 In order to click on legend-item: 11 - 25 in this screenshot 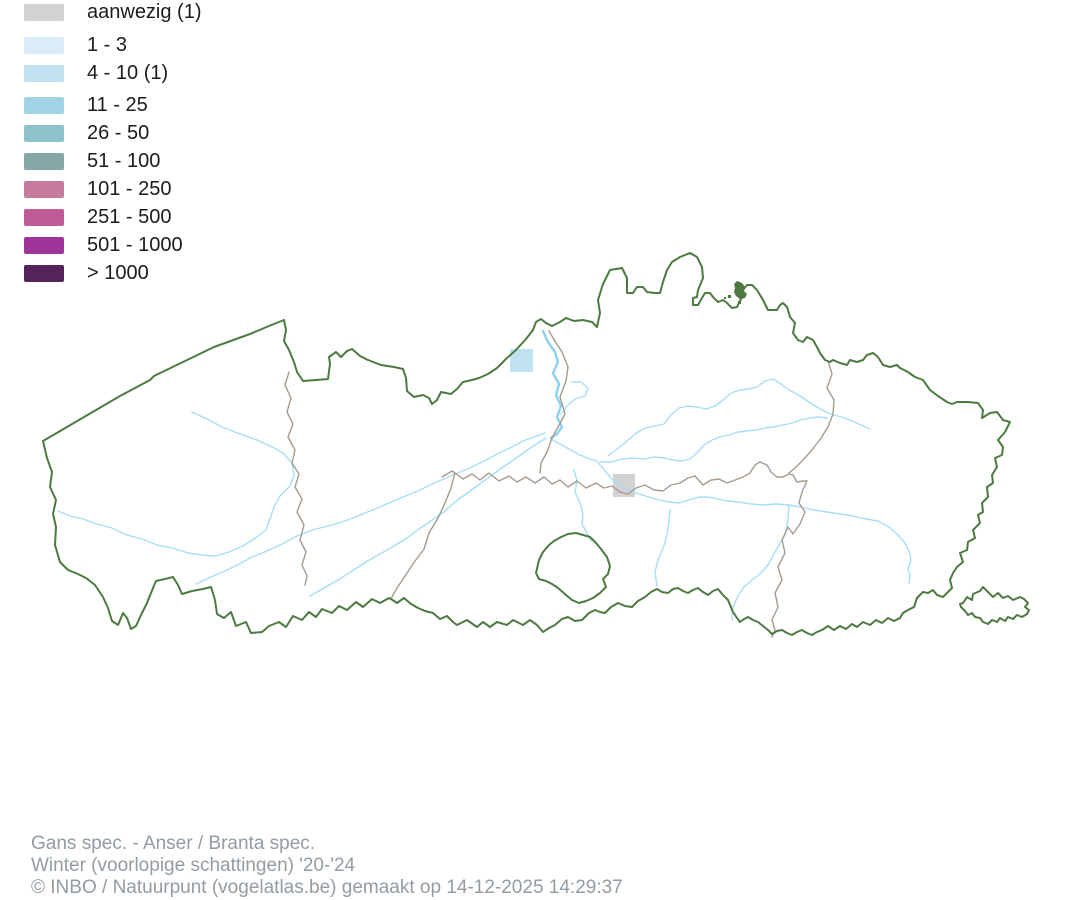, I will do `click(86, 105)`.